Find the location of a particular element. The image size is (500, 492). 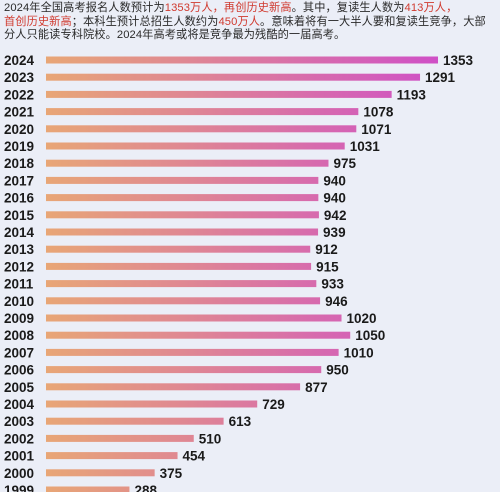

bar-2010 is located at coordinates (183, 301).